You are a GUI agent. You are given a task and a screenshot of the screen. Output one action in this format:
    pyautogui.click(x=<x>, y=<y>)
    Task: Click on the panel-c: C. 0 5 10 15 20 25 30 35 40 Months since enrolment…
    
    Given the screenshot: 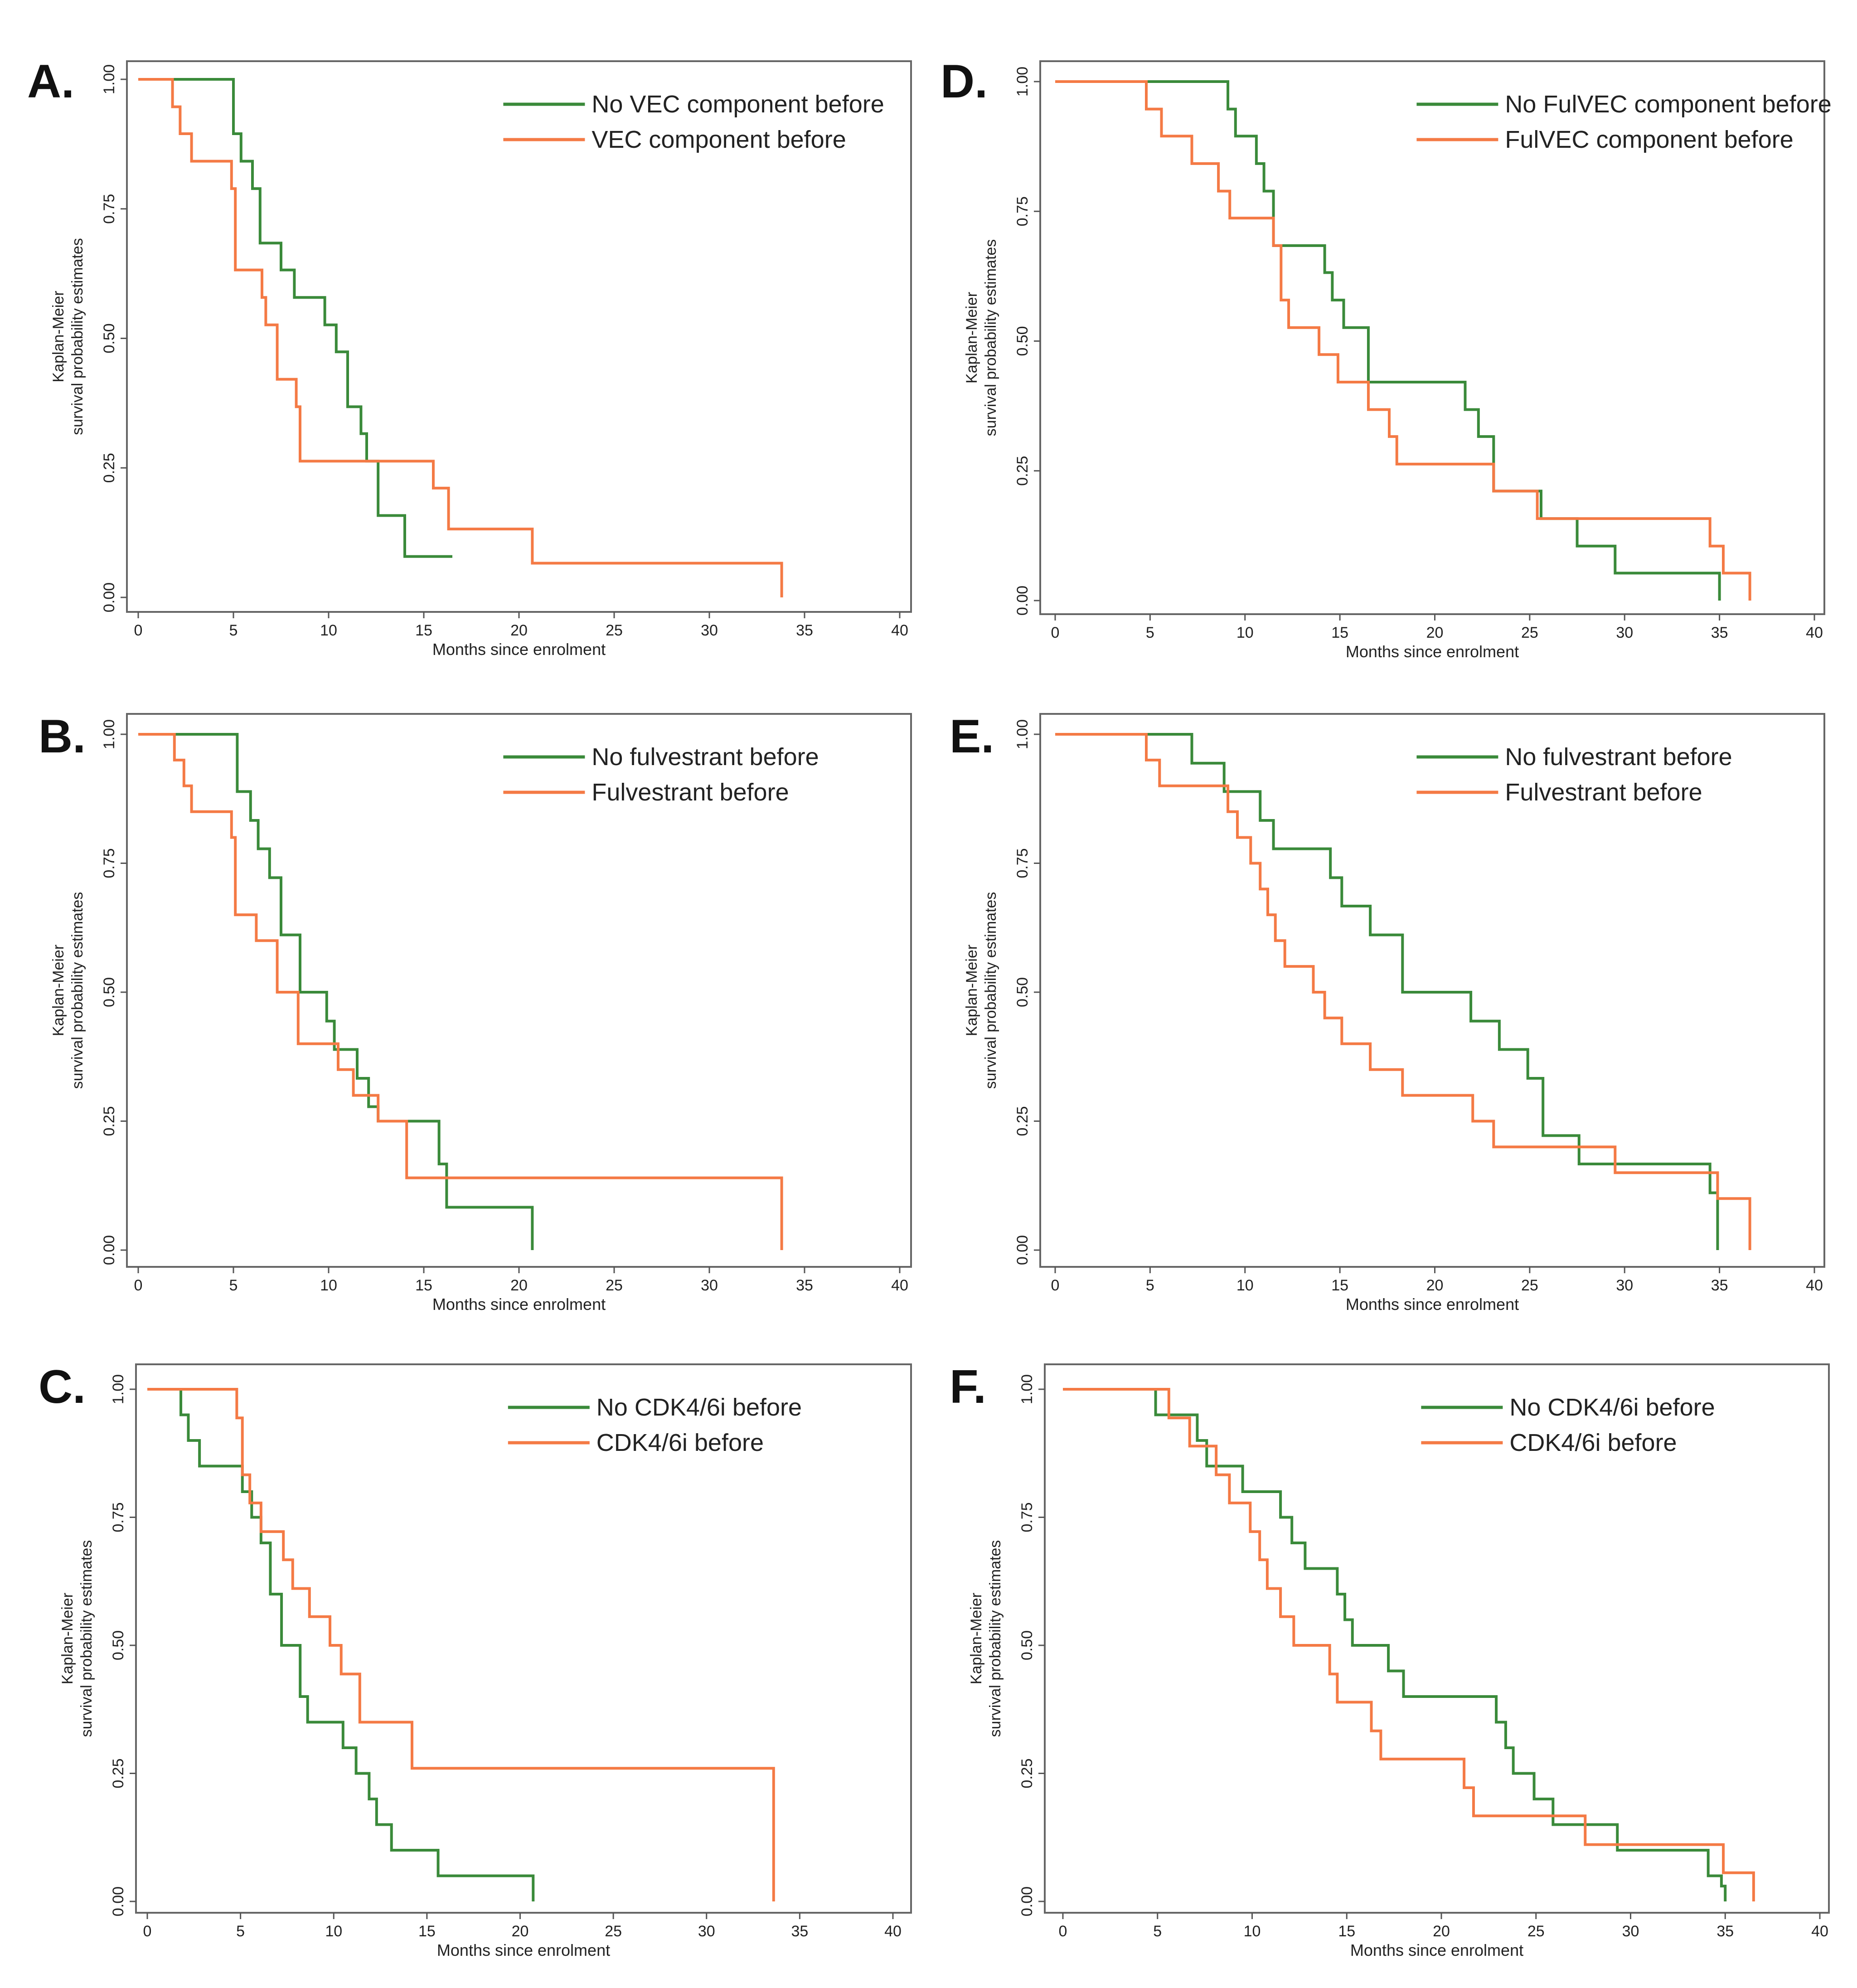 What is the action you would take?
    pyautogui.click(x=475, y=1660)
    